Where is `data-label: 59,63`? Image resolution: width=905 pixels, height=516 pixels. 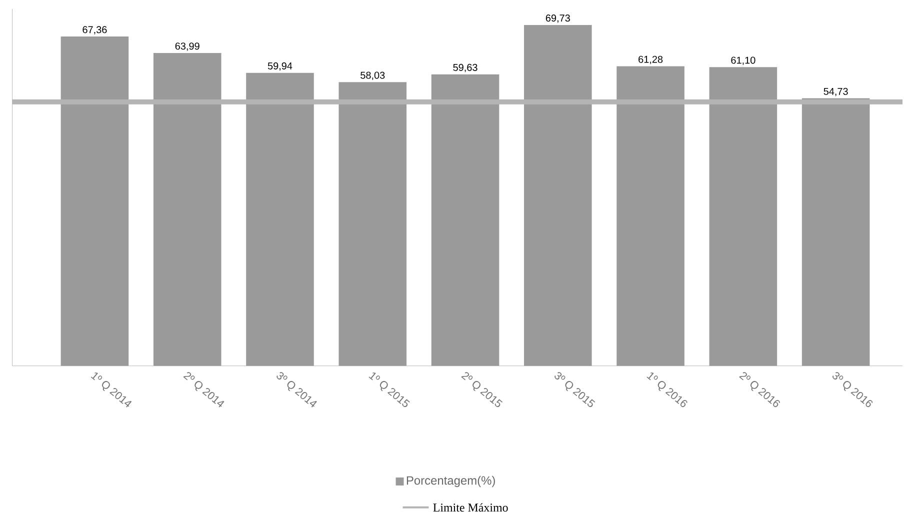
data-label: 59,63 is located at coordinates (465, 68).